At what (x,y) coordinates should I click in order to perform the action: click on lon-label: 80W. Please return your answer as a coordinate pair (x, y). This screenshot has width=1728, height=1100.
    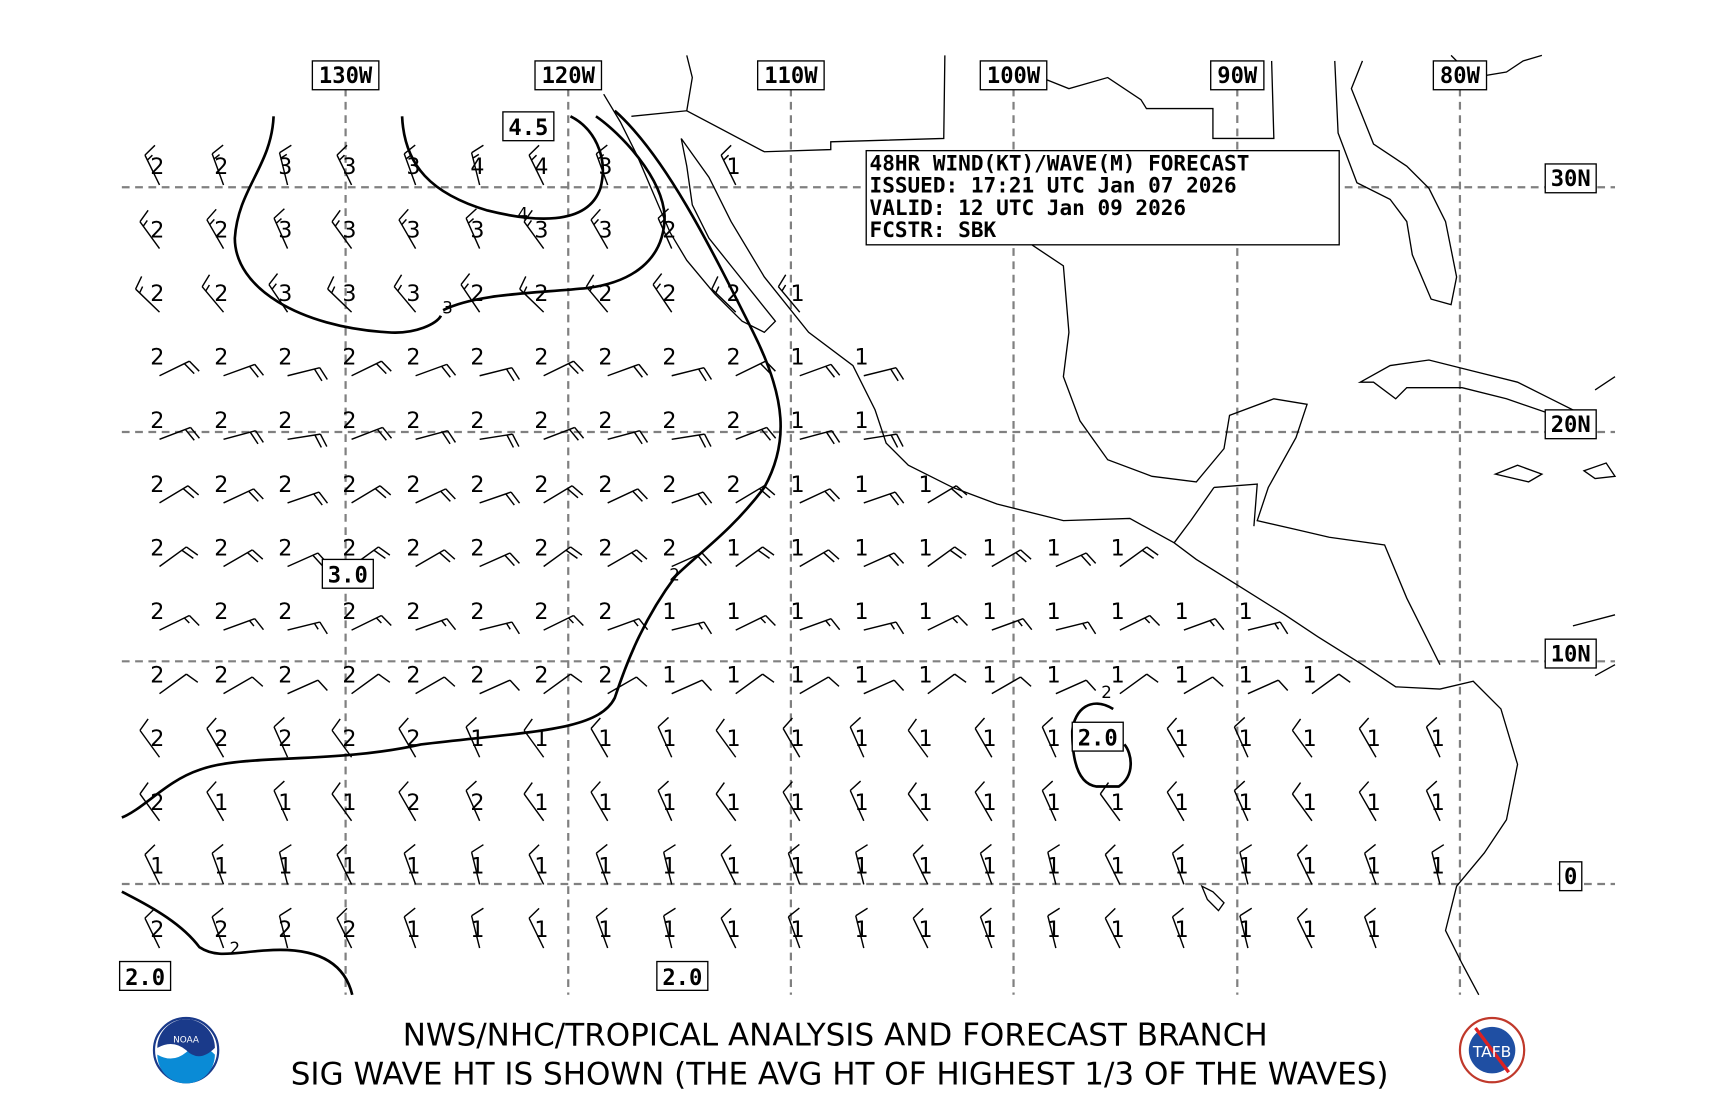
    Looking at the image, I should click on (1460, 76).